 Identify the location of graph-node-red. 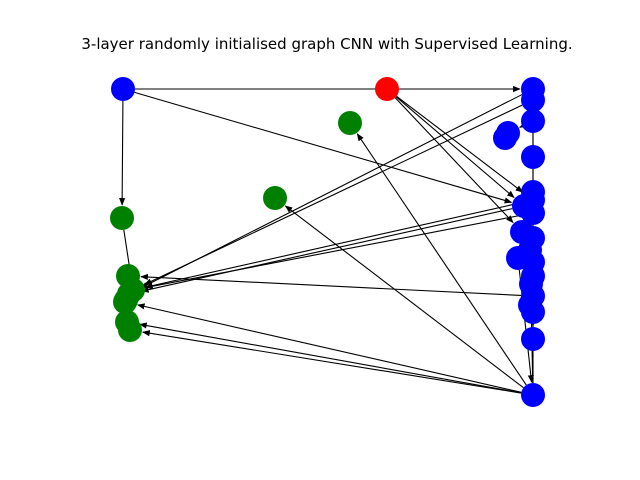
(387, 89).